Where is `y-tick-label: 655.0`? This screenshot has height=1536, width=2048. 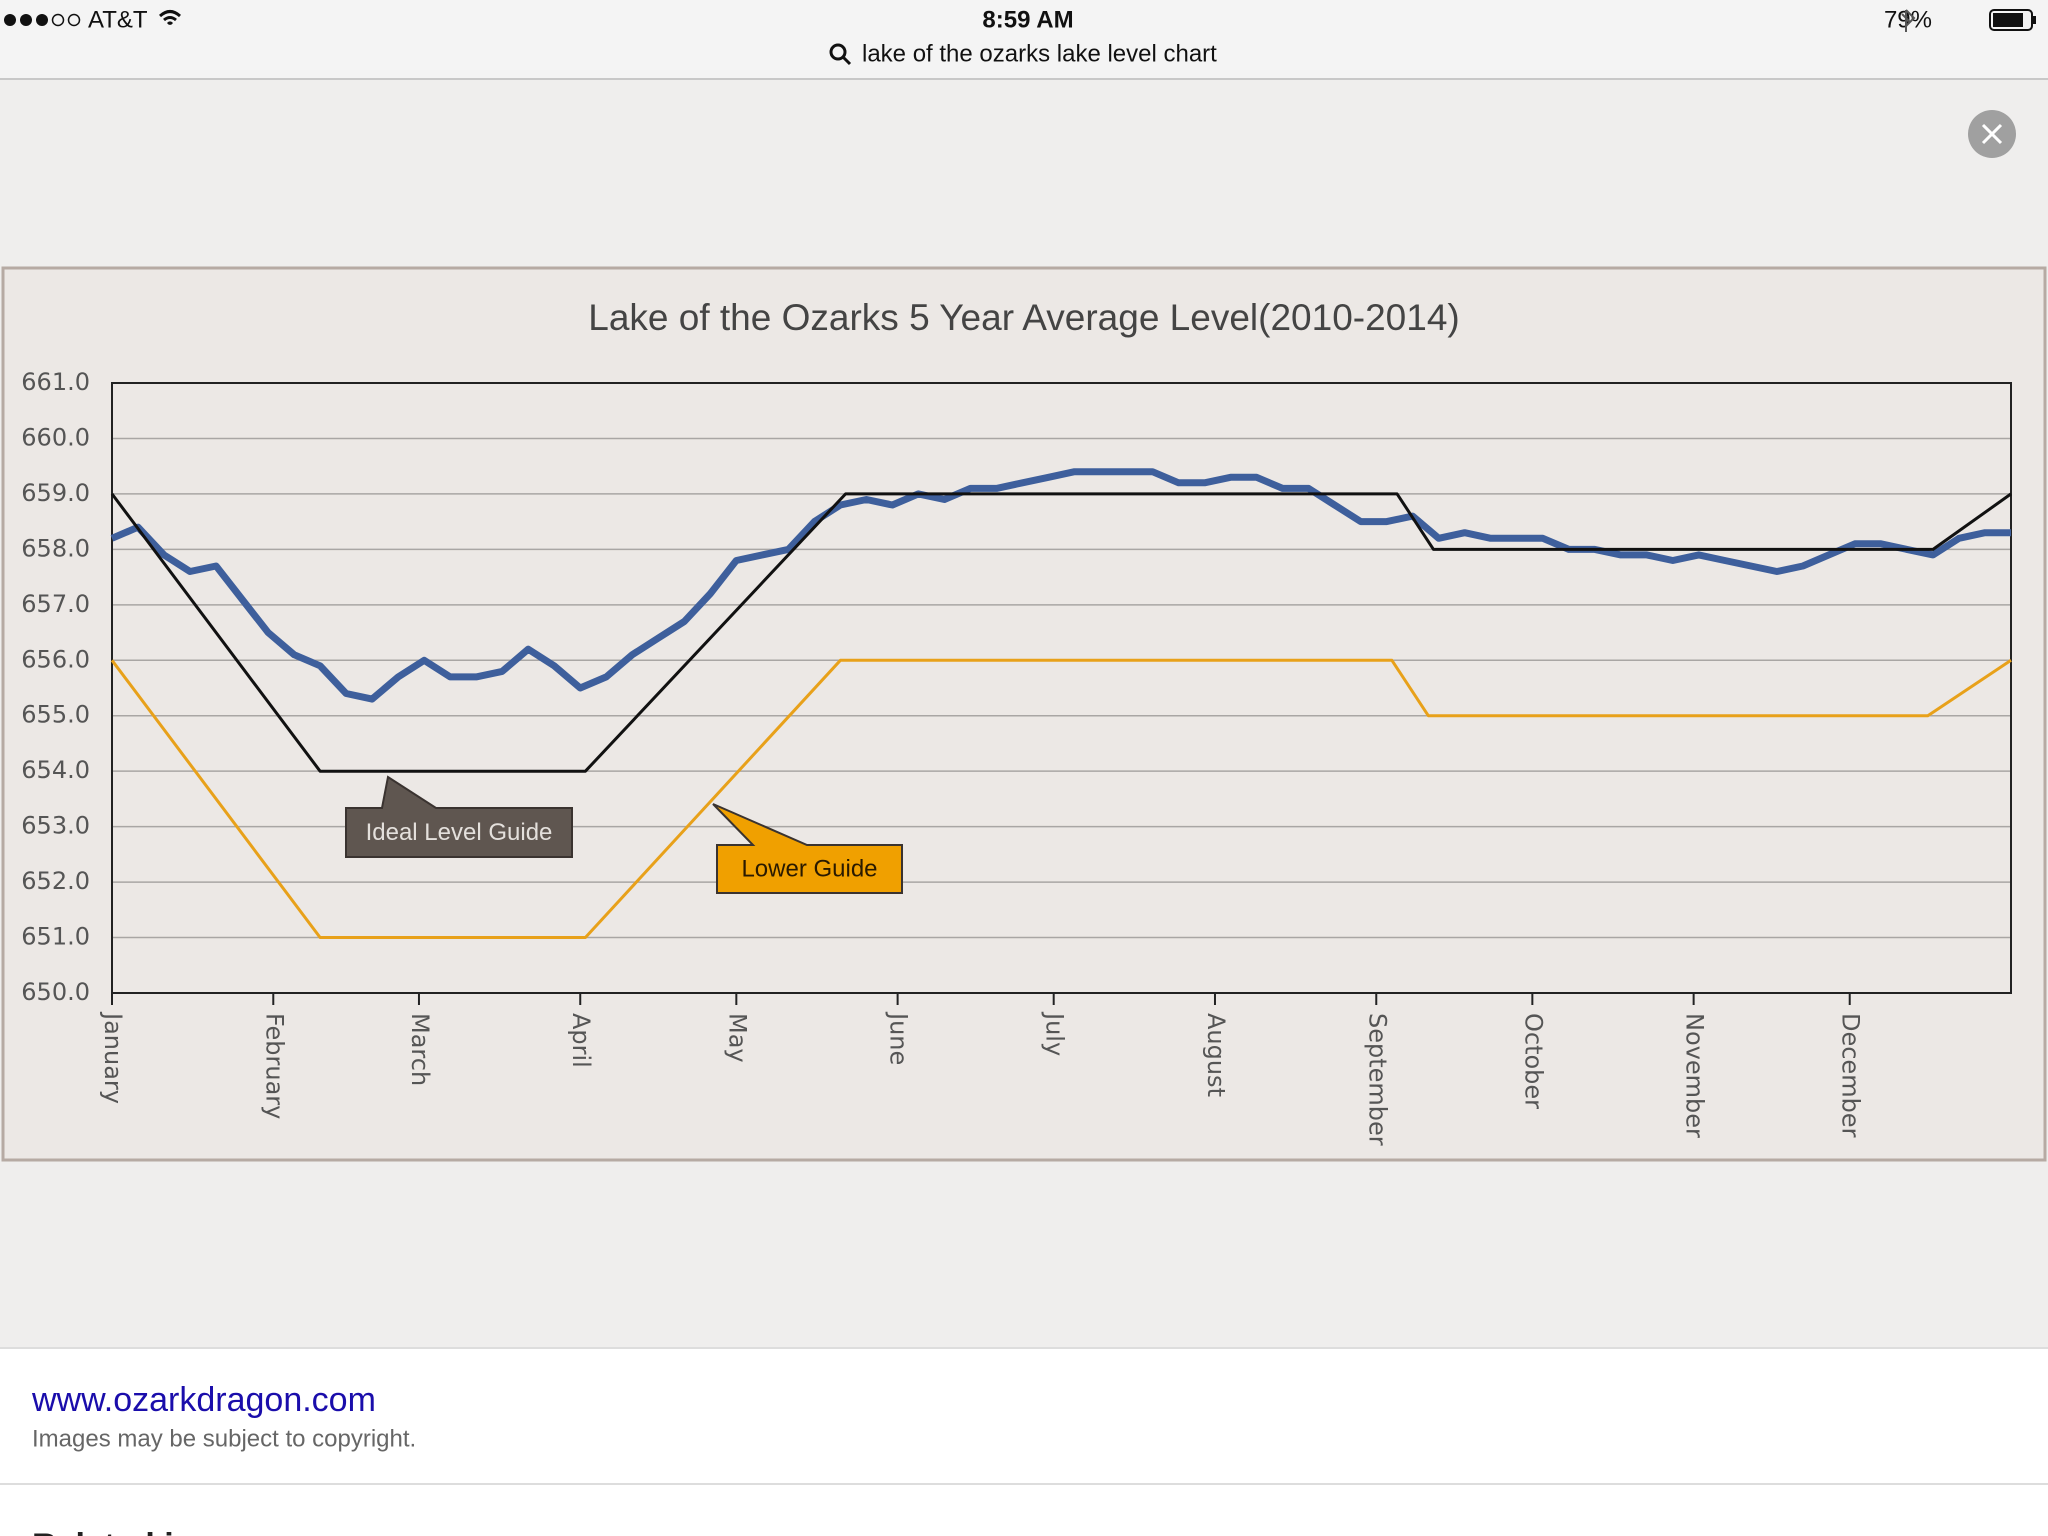
y-tick-label: 655.0 is located at coordinates (55, 715).